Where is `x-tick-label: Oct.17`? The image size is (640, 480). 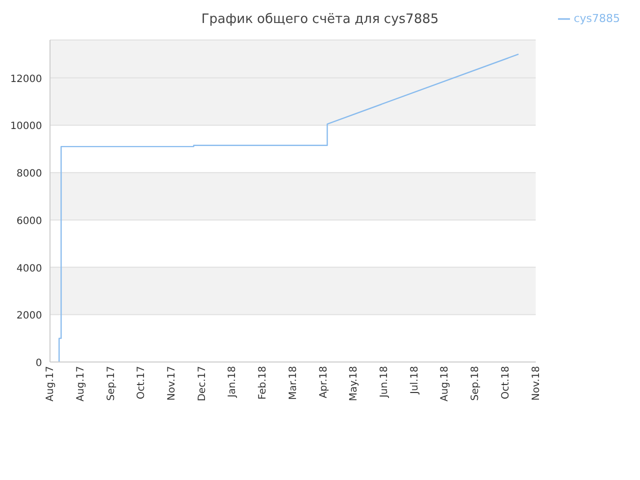 x-tick-label: Oct.17 is located at coordinates (142, 383).